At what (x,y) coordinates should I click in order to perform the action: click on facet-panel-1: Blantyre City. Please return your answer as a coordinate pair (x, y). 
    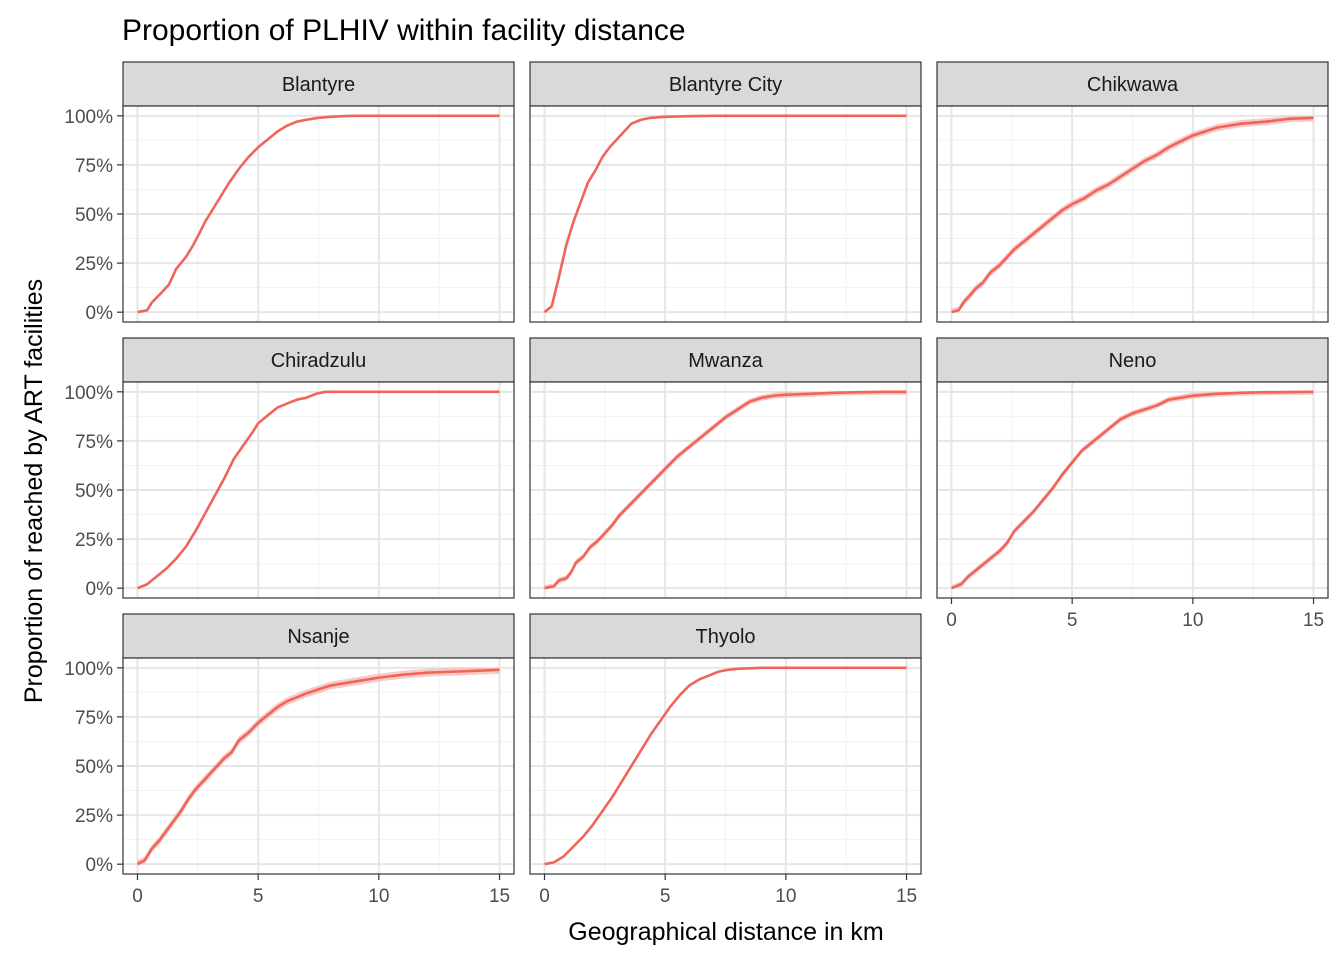
    Looking at the image, I should click on (725, 192).